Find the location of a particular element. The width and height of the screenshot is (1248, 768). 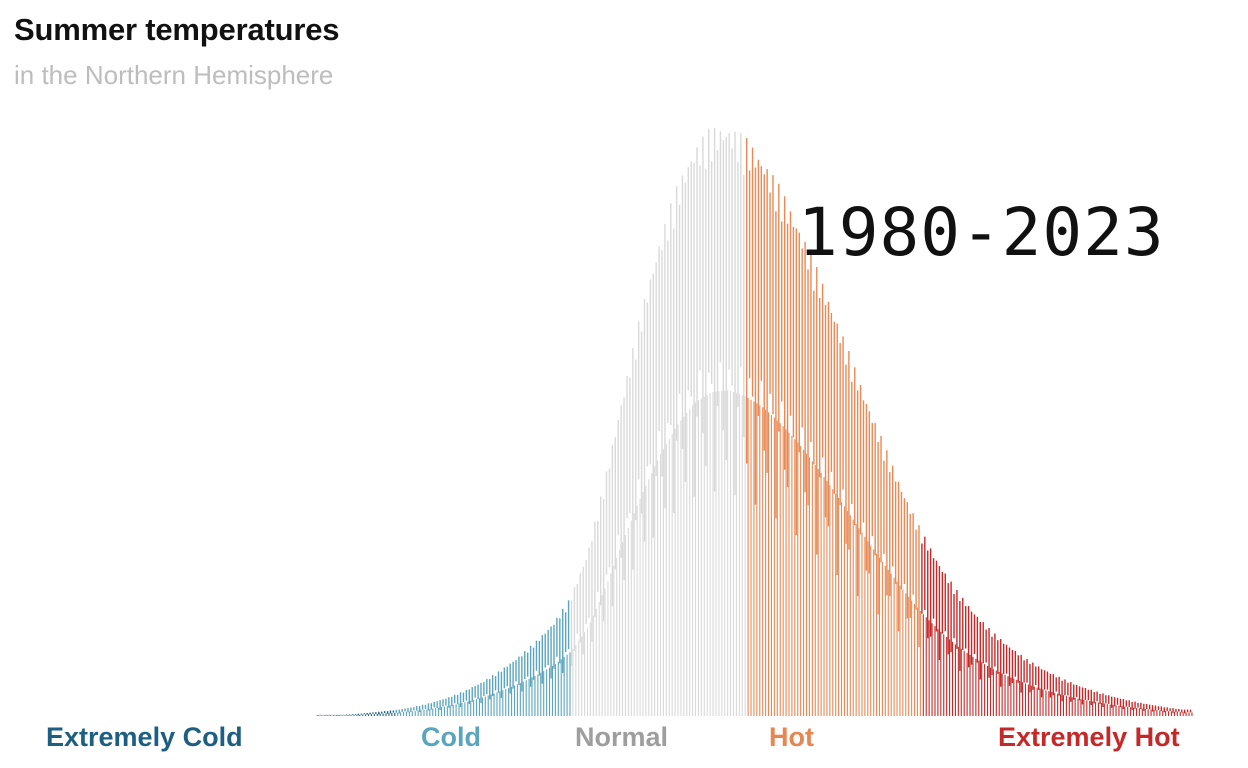

category-label-extremely-hot: Extremely Hot is located at coordinates (1089, 737).